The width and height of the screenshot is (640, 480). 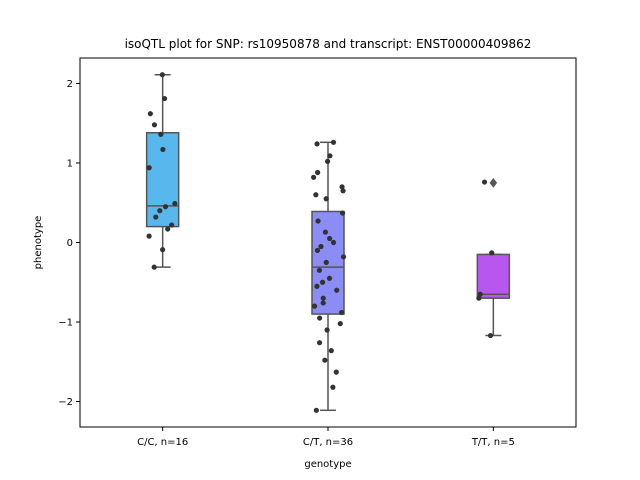 What do you see at coordinates (65, 323) in the screenshot?
I see `y-tick-label: −1` at bounding box center [65, 323].